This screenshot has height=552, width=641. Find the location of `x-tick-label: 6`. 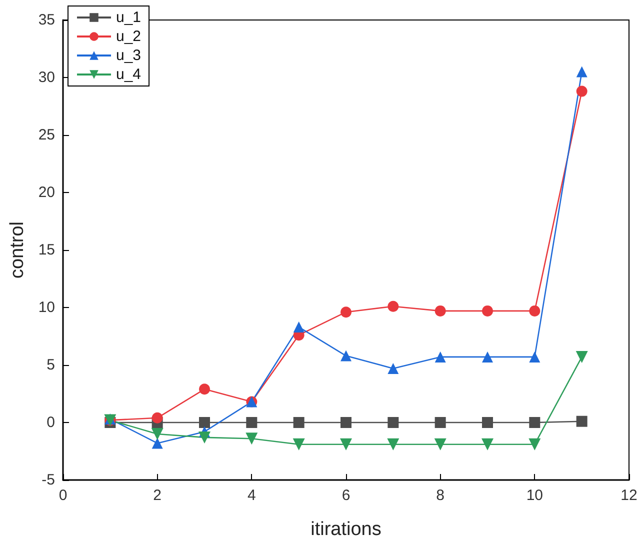

x-tick-label: 6 is located at coordinates (346, 495).